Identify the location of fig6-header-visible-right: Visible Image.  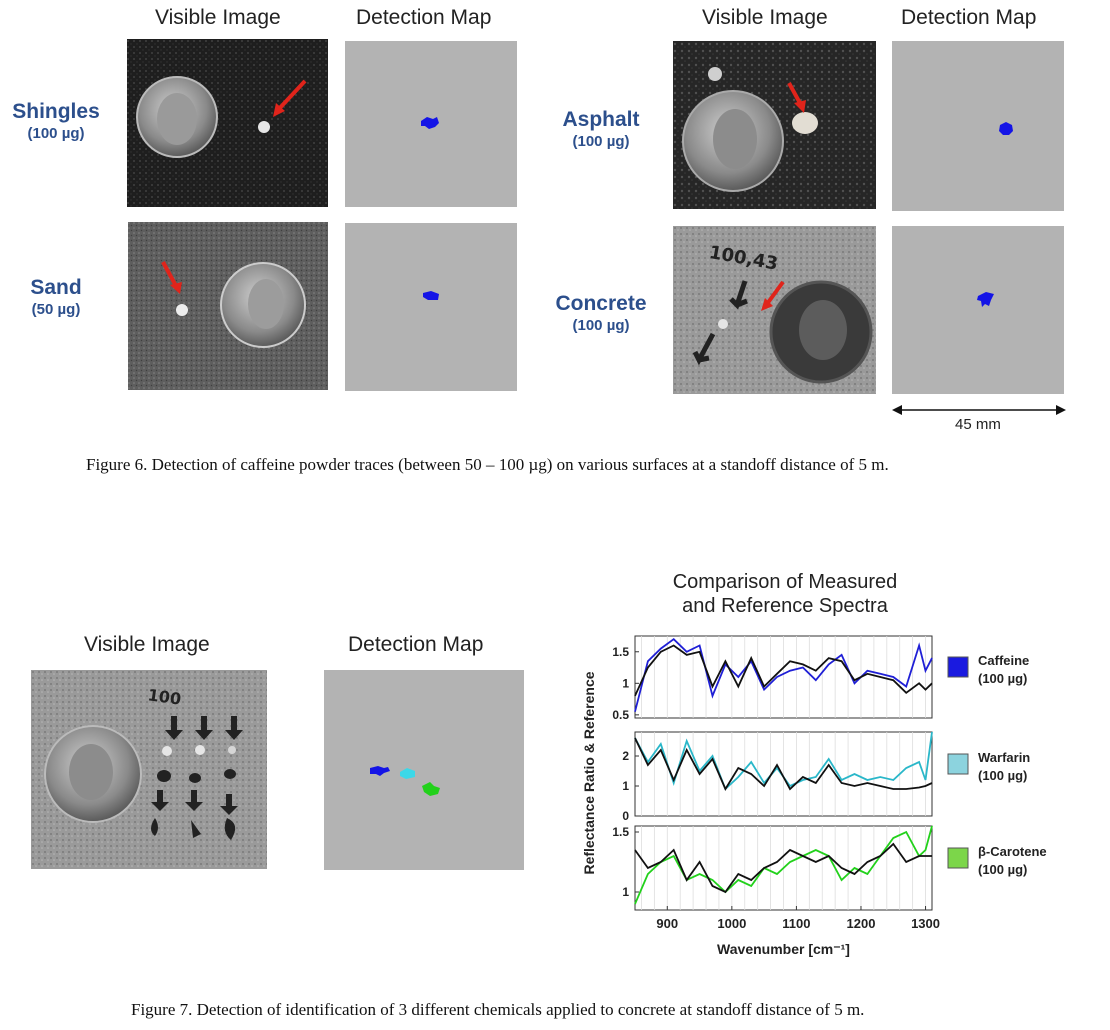
(765, 17).